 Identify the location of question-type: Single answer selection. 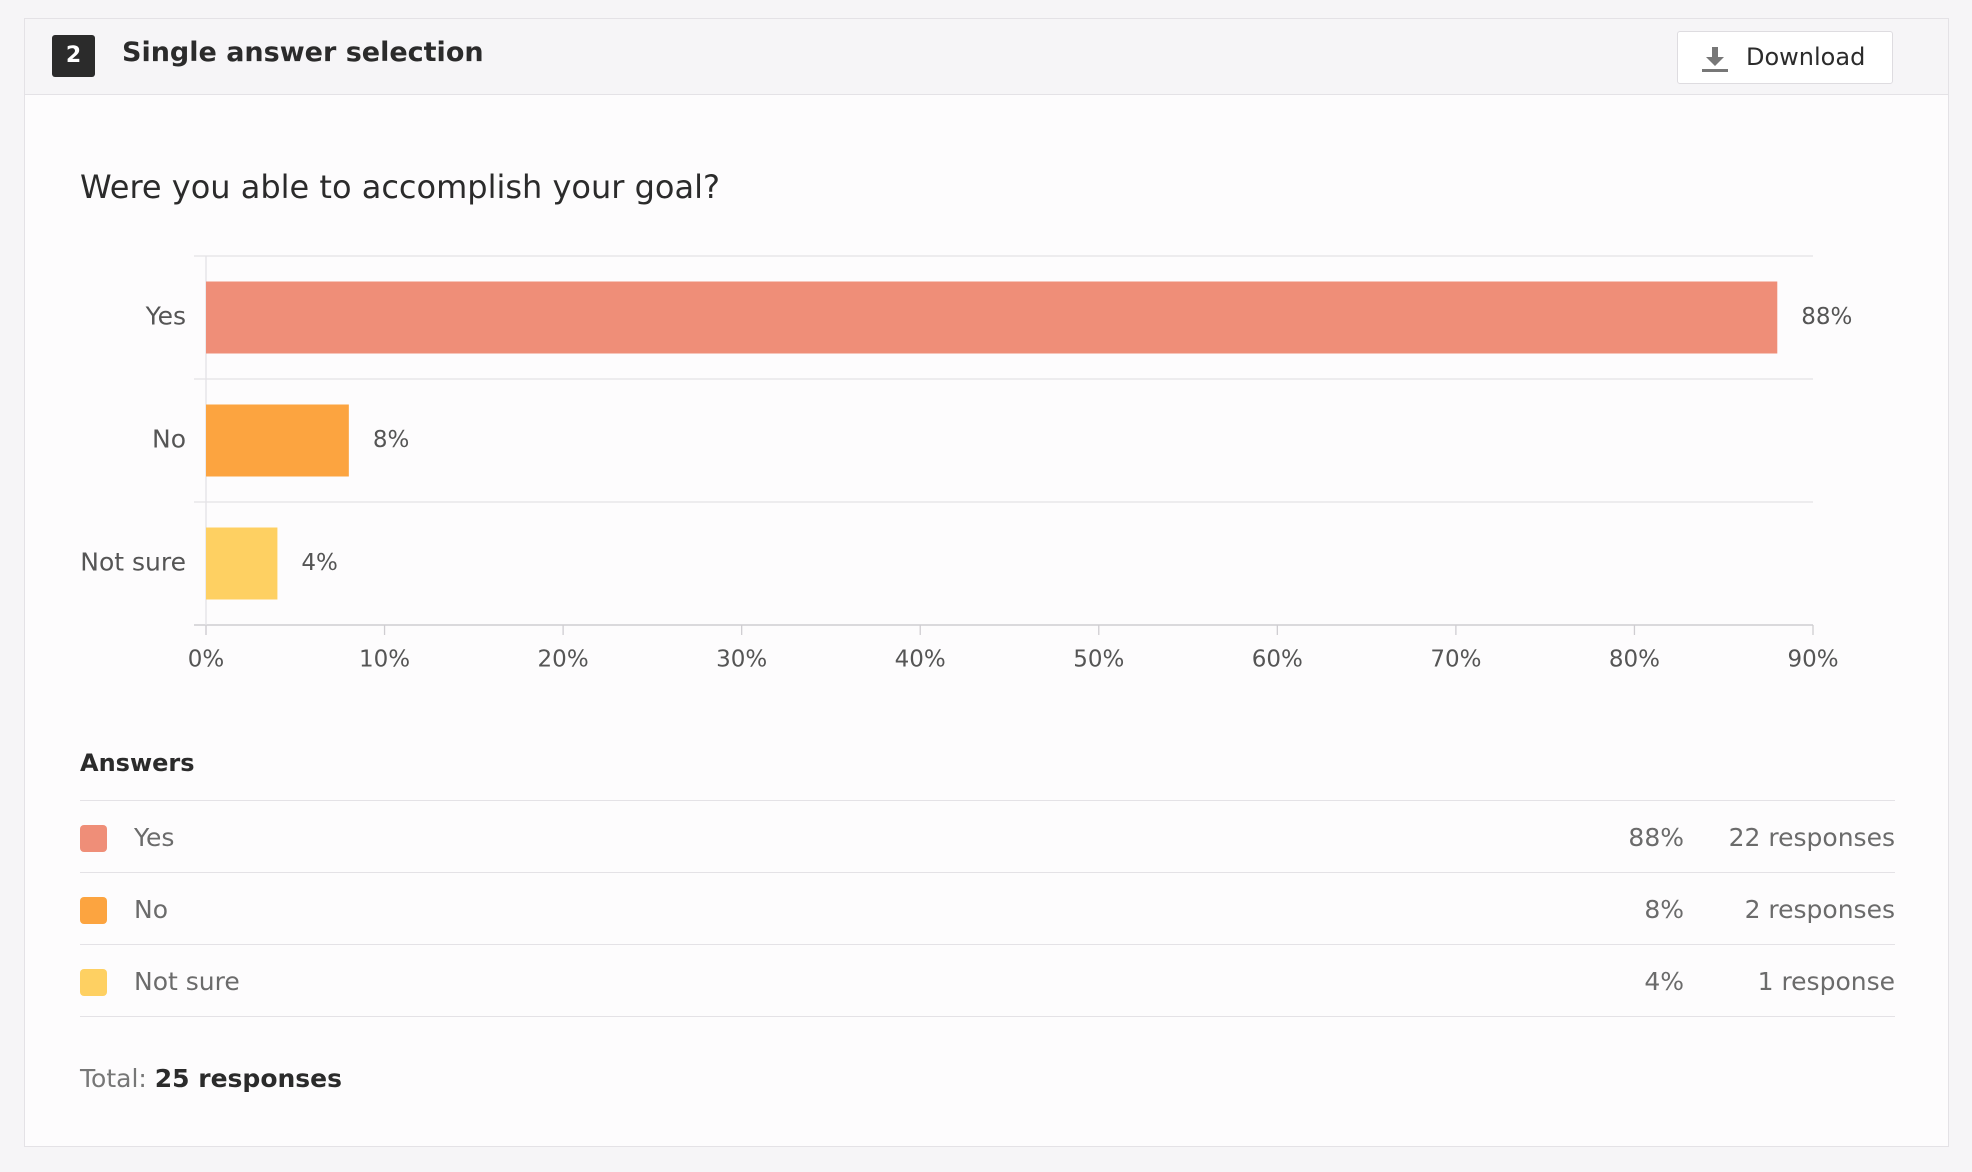
(303, 52).